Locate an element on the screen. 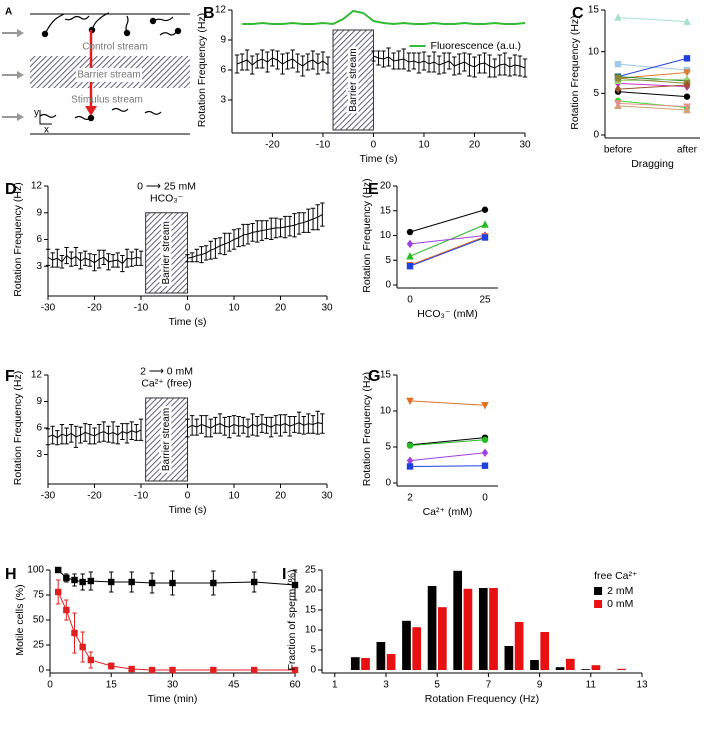  x-tick-label: 30 is located at coordinates (173, 685).